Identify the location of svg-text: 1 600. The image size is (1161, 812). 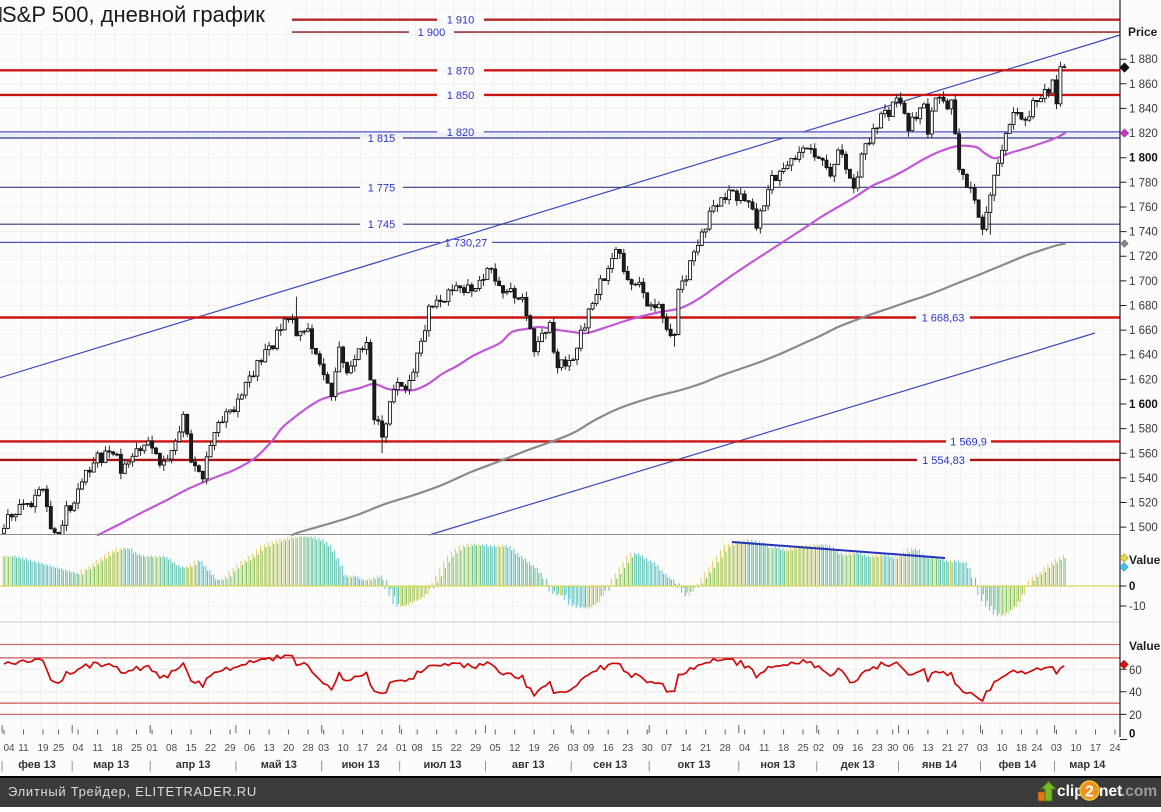
(1143, 405).